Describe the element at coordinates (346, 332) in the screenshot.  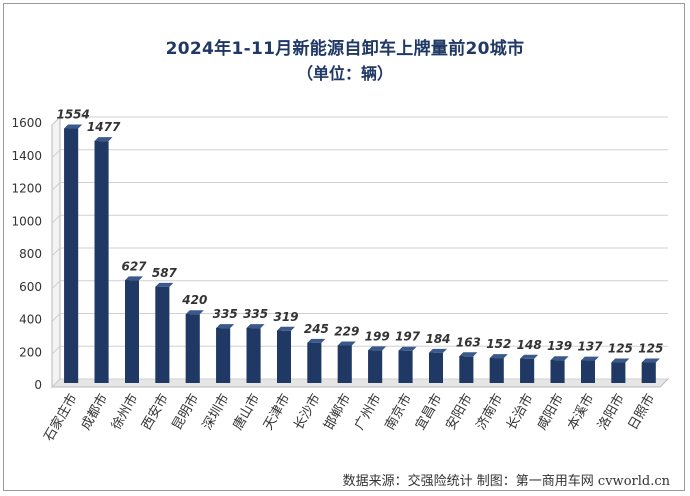
I see `data-label: 229` at that location.